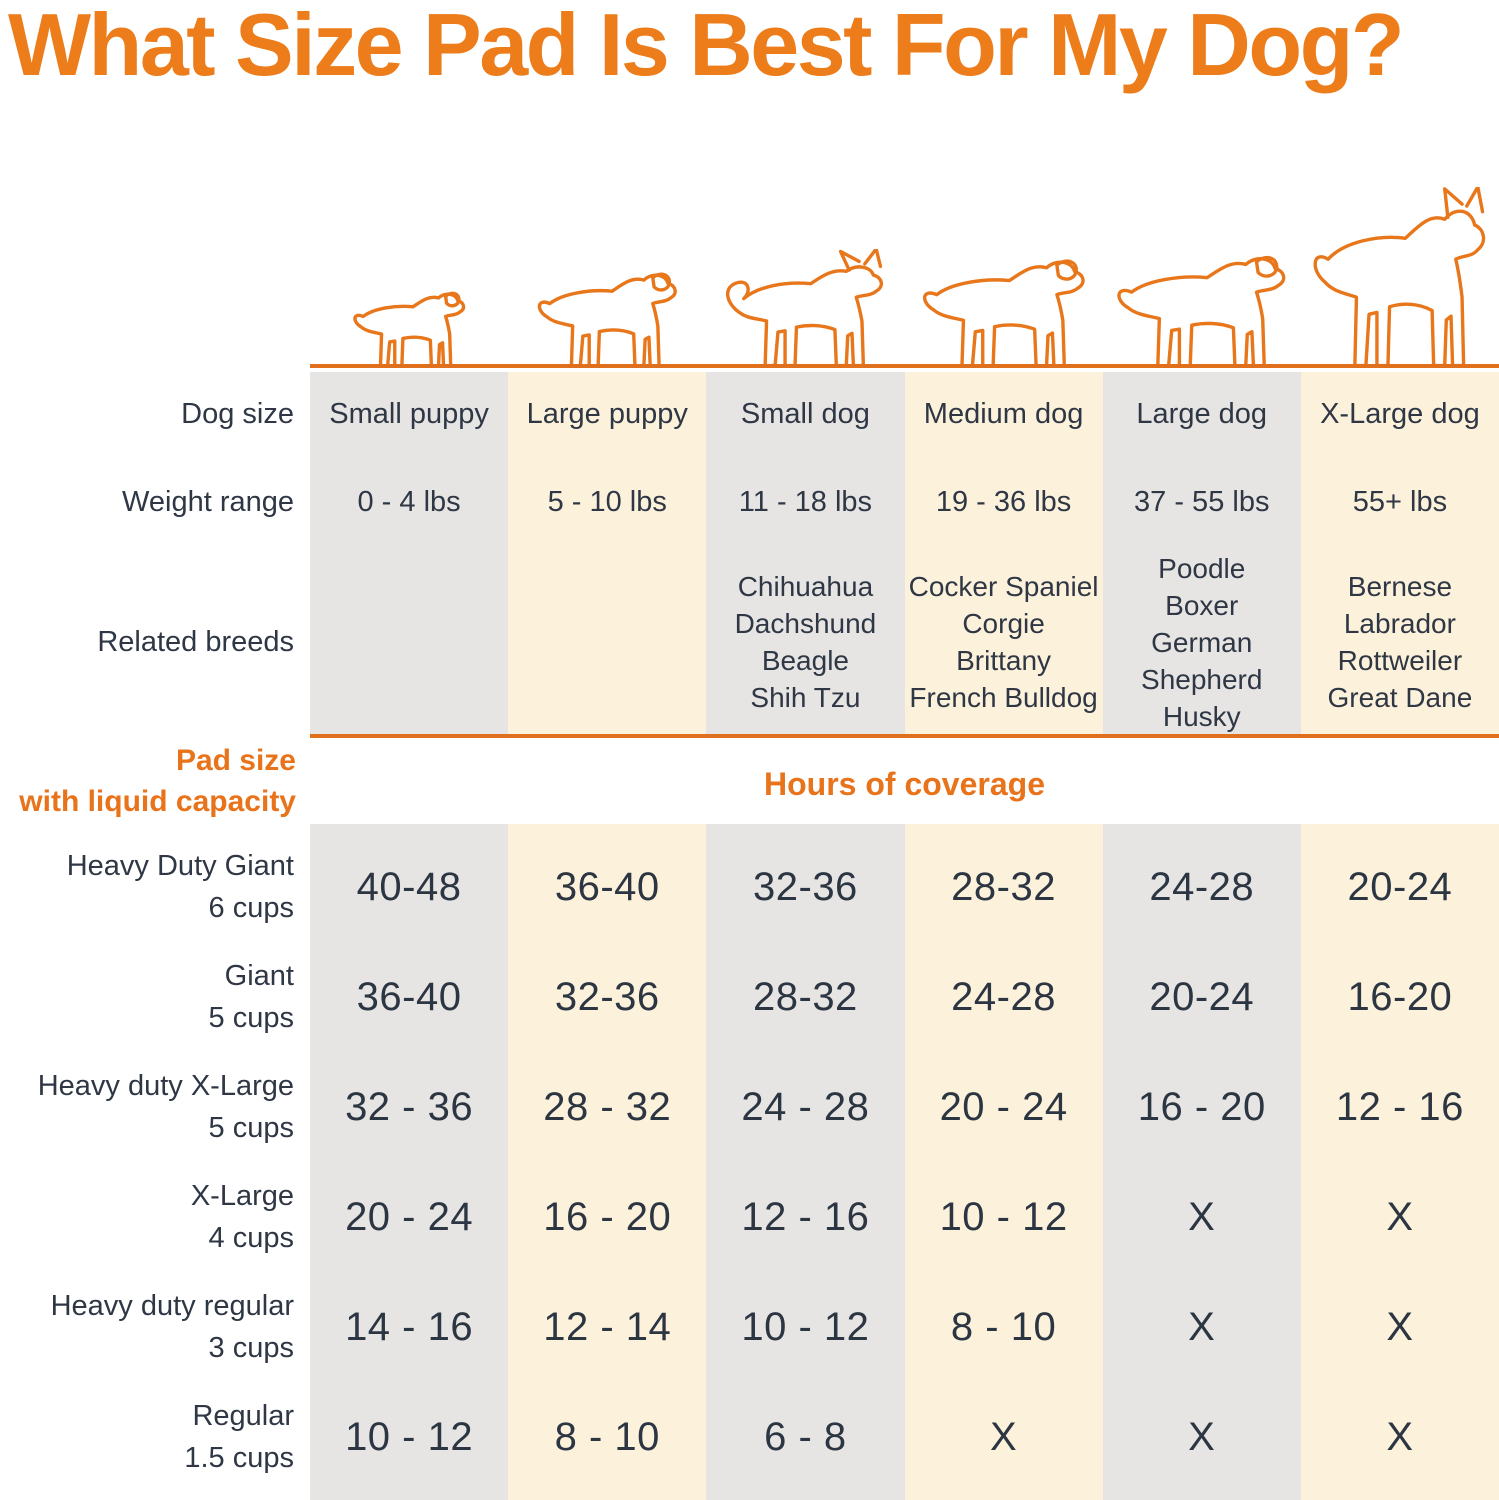 This screenshot has height=1500, width=1499. Describe the element at coordinates (237, 414) in the screenshot. I see `dog-size-row-label: Dog size` at that location.